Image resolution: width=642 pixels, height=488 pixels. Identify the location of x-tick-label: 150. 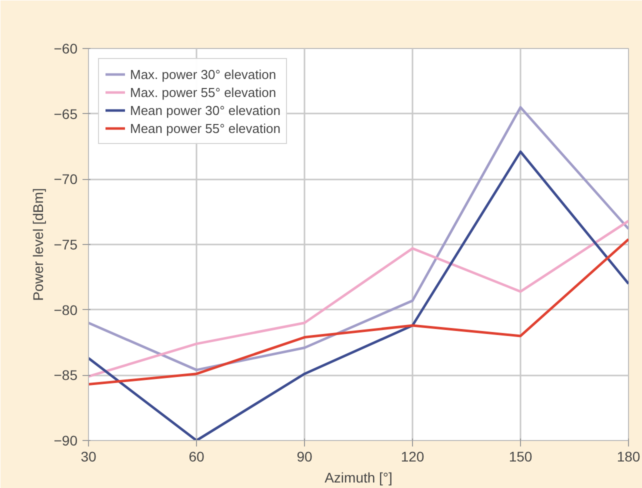
(520, 456).